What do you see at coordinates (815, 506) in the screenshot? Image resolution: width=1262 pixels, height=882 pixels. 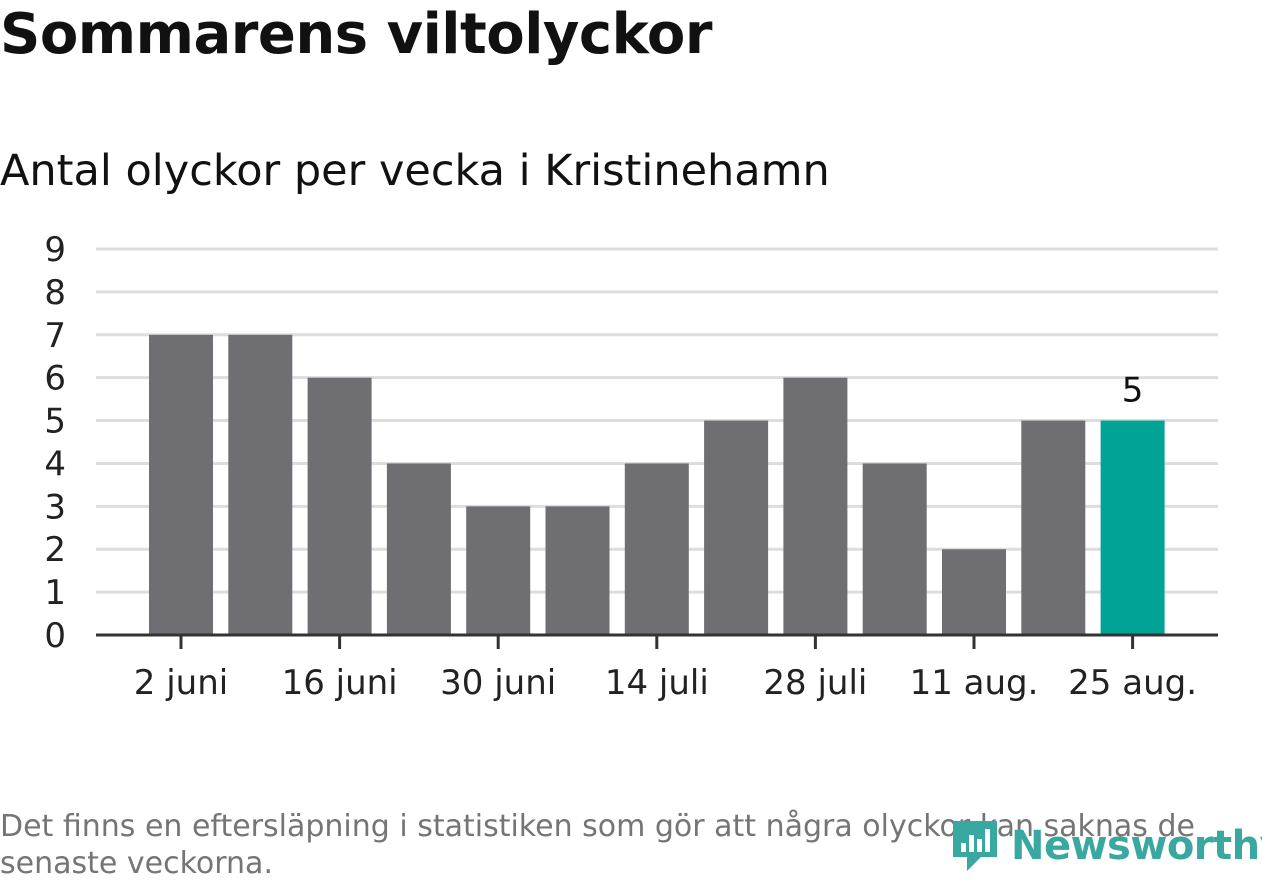 I see `bar-28-juli` at bounding box center [815, 506].